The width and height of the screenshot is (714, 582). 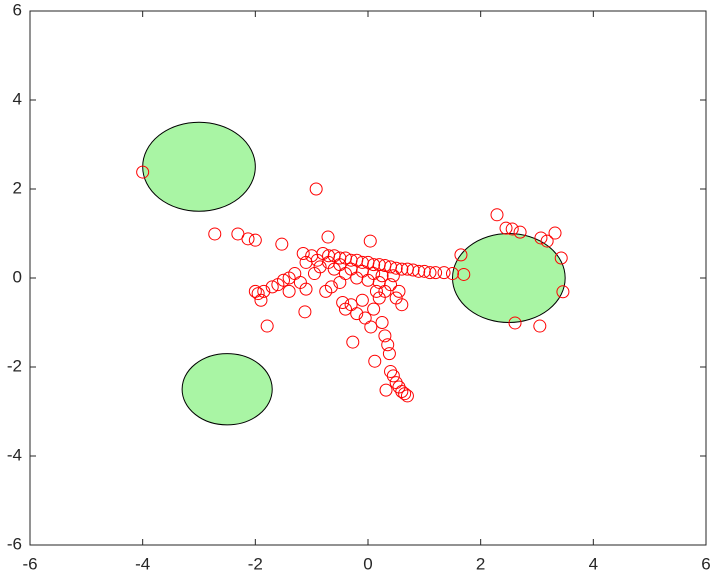 What do you see at coordinates (480, 563) in the screenshot?
I see `x-tick-label: 2` at bounding box center [480, 563].